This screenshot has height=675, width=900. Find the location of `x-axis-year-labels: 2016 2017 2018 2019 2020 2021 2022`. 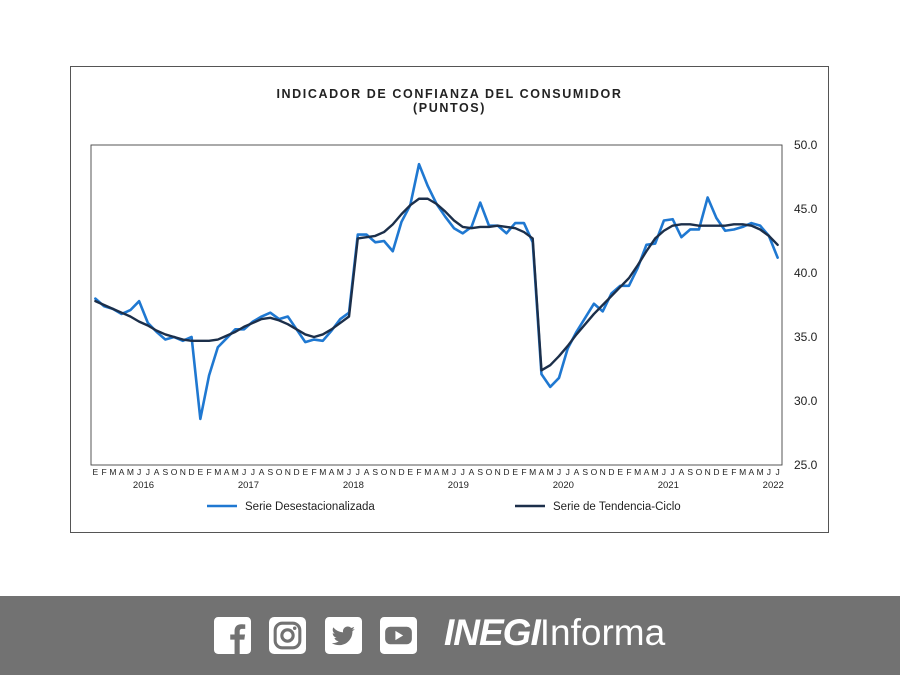

x-axis-year-labels: 2016 2017 2018 2019 2020 2021 2022 is located at coordinates (458, 485).